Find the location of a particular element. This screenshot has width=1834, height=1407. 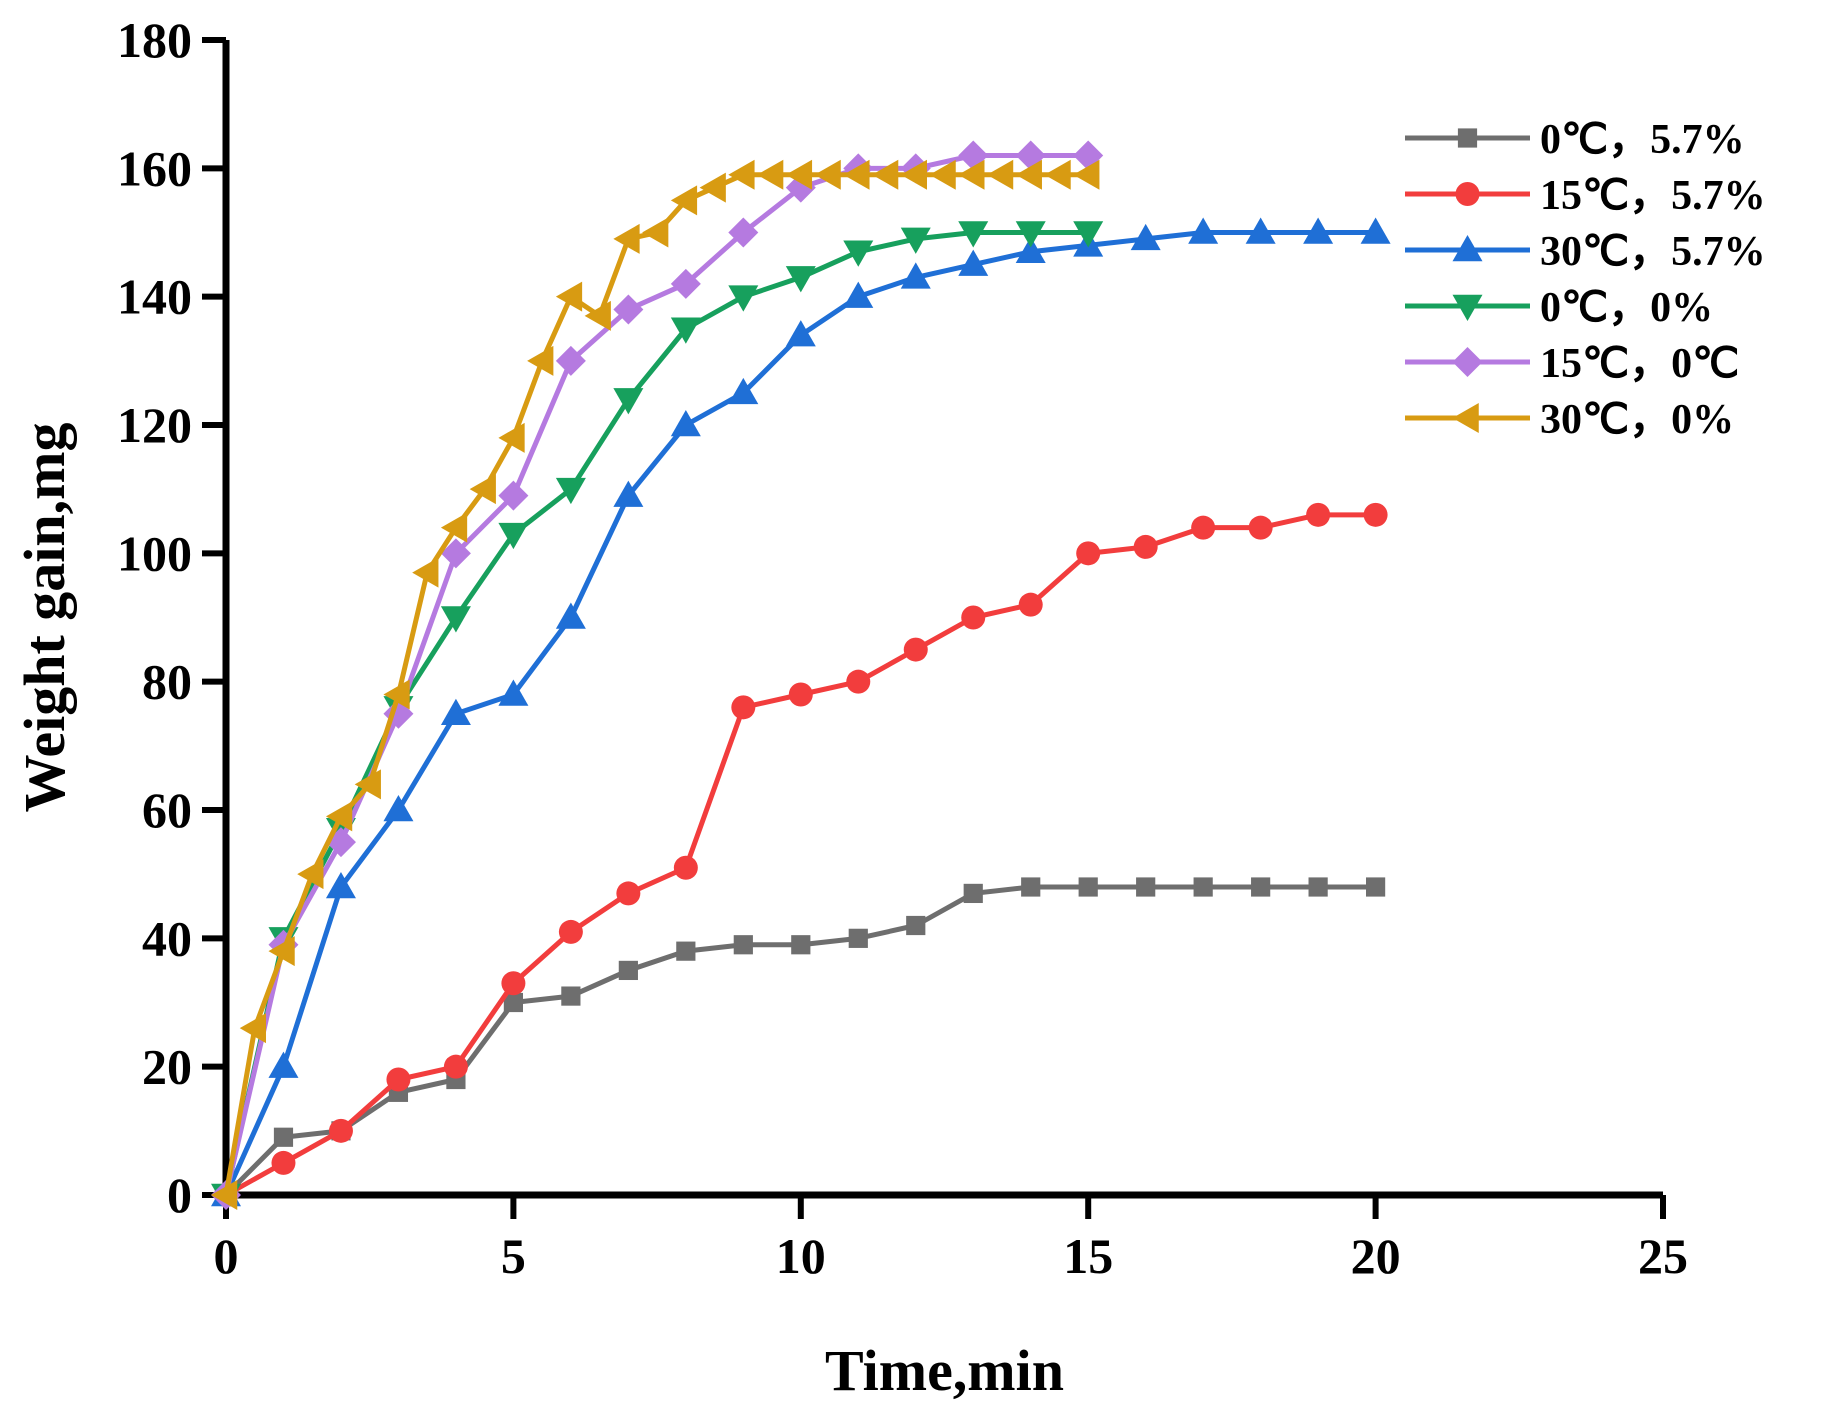

legend-label: 0℃，0% is located at coordinates (1626, 308).